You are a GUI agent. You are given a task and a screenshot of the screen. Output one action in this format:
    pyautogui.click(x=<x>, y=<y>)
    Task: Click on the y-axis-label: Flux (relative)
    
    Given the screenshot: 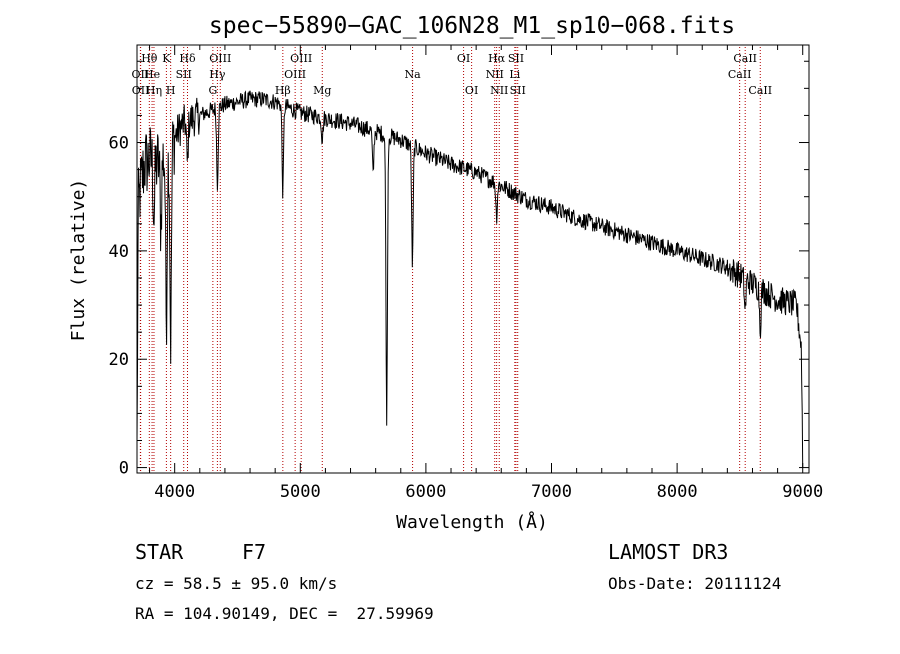 What is the action you would take?
    pyautogui.click(x=78, y=260)
    